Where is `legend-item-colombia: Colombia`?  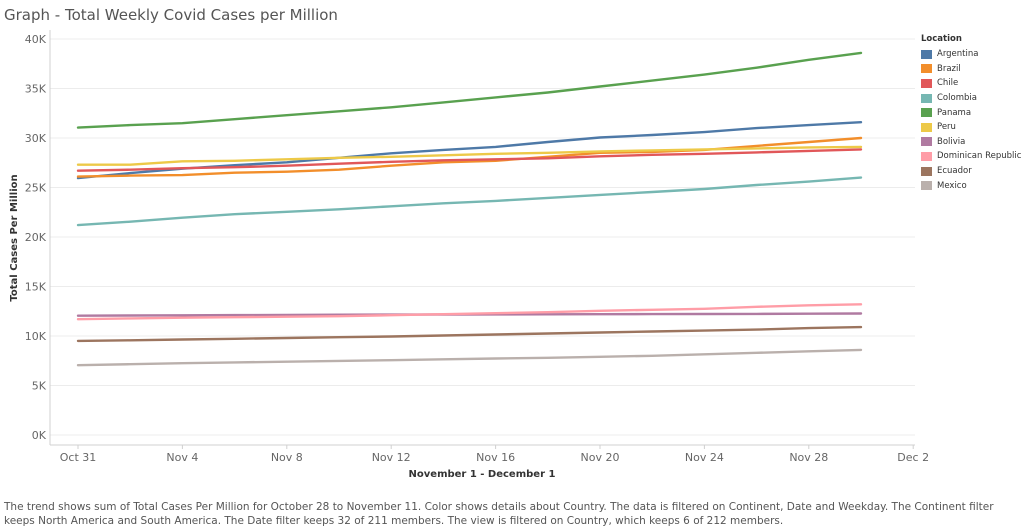 legend-item-colombia: Colombia is located at coordinates (972, 98).